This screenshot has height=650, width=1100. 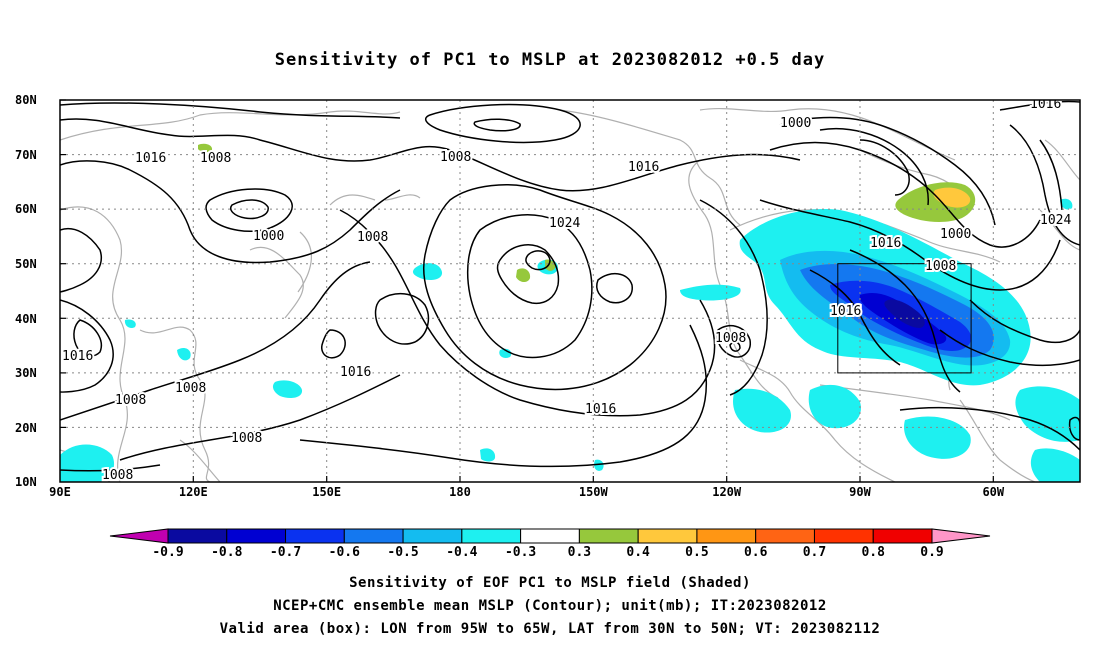 What do you see at coordinates (26, 264) in the screenshot?
I see `lat-label: 50N` at bounding box center [26, 264].